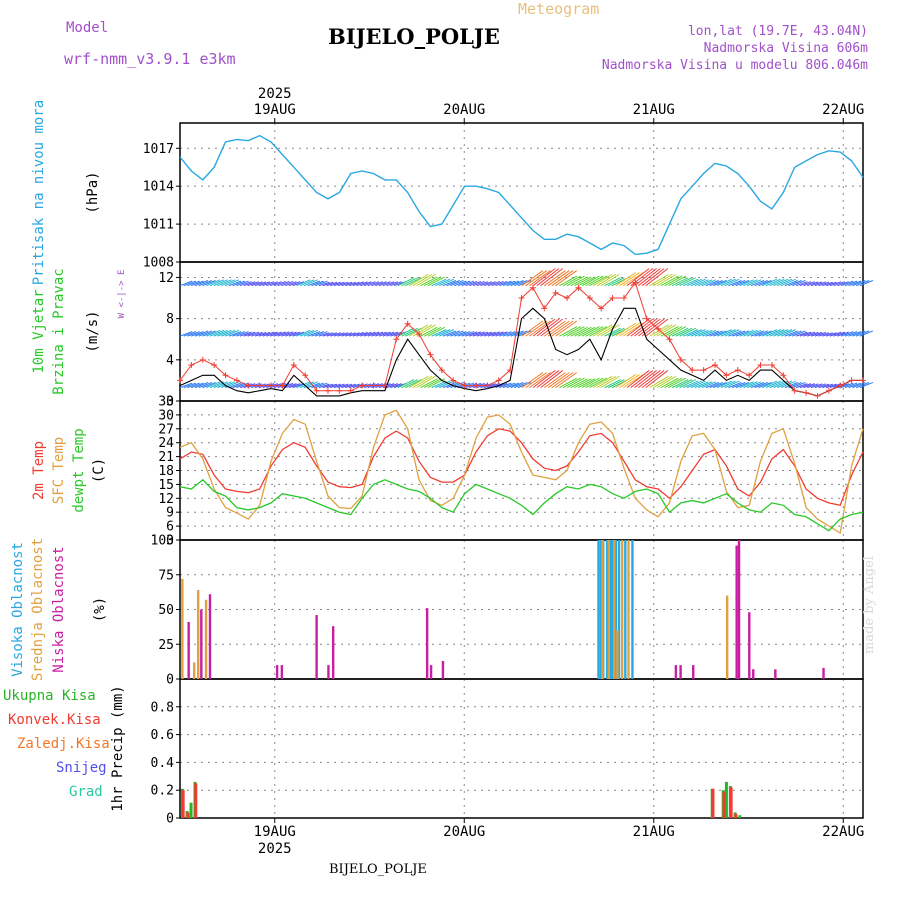 Image resolution: width=900 pixels, height=900 pixels. What do you see at coordinates (170, 319) in the screenshot?
I see `wind-tick-label: 8` at bounding box center [170, 319].